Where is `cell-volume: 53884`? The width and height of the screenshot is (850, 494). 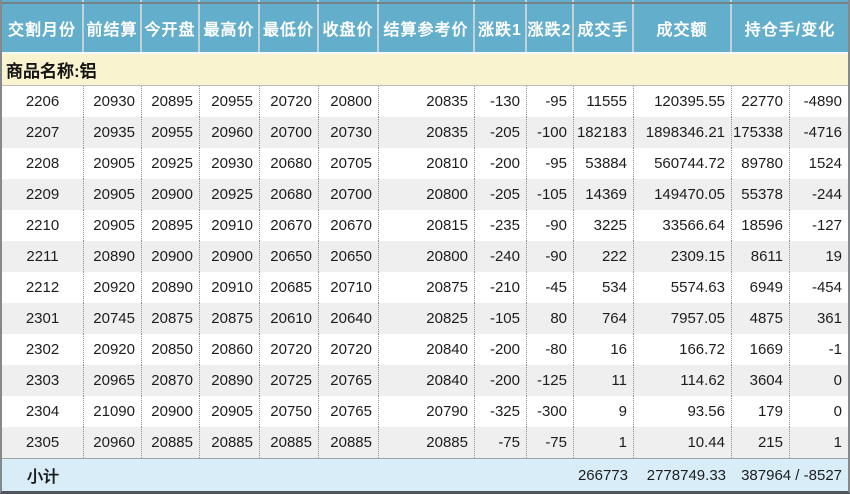 cell-volume: 53884 is located at coordinates (604, 163).